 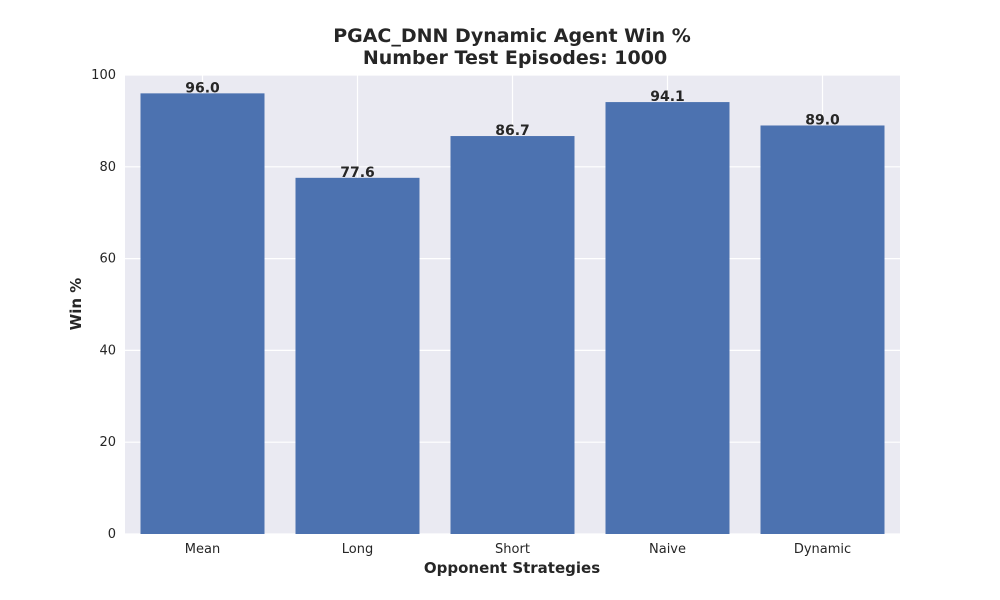 I want to click on x-tick-label-mean: Mean, so click(x=202, y=549).